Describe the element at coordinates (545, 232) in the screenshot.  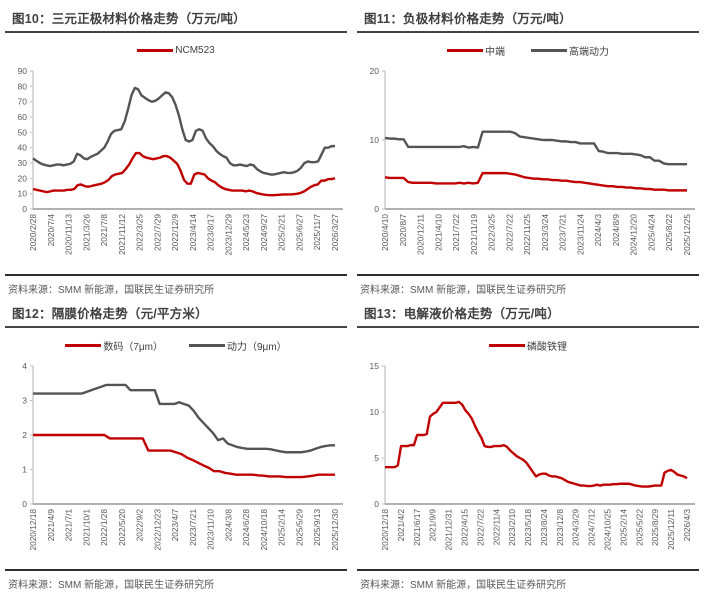
I see `svg-text: 2023/3/24` at that location.